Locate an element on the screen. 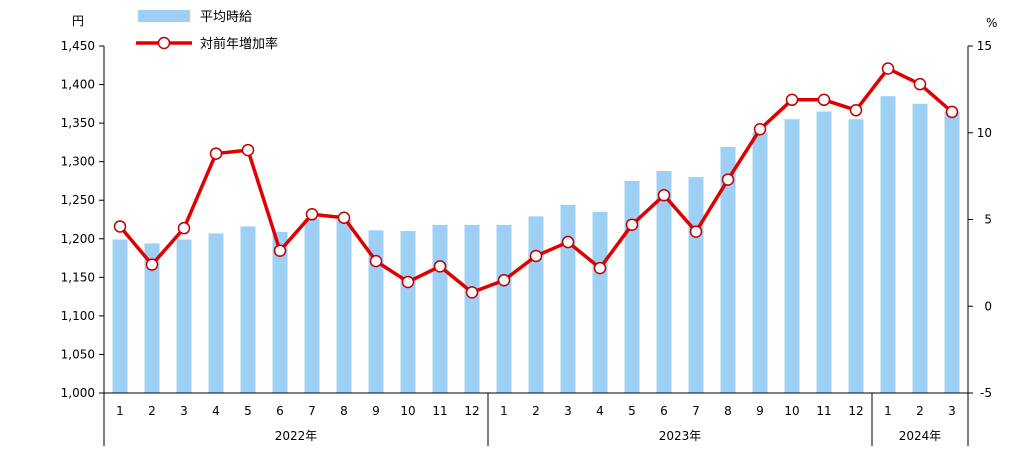 This screenshot has width=1031, height=463. left-axis-tick-label: 1,400 is located at coordinates (78, 85).